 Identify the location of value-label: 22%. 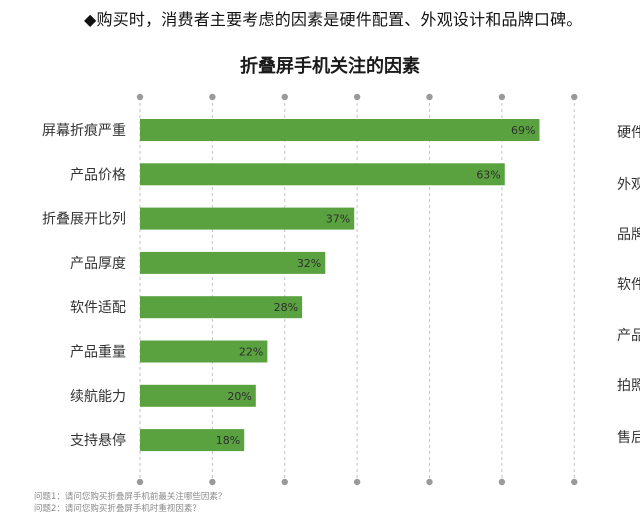
(251, 352).